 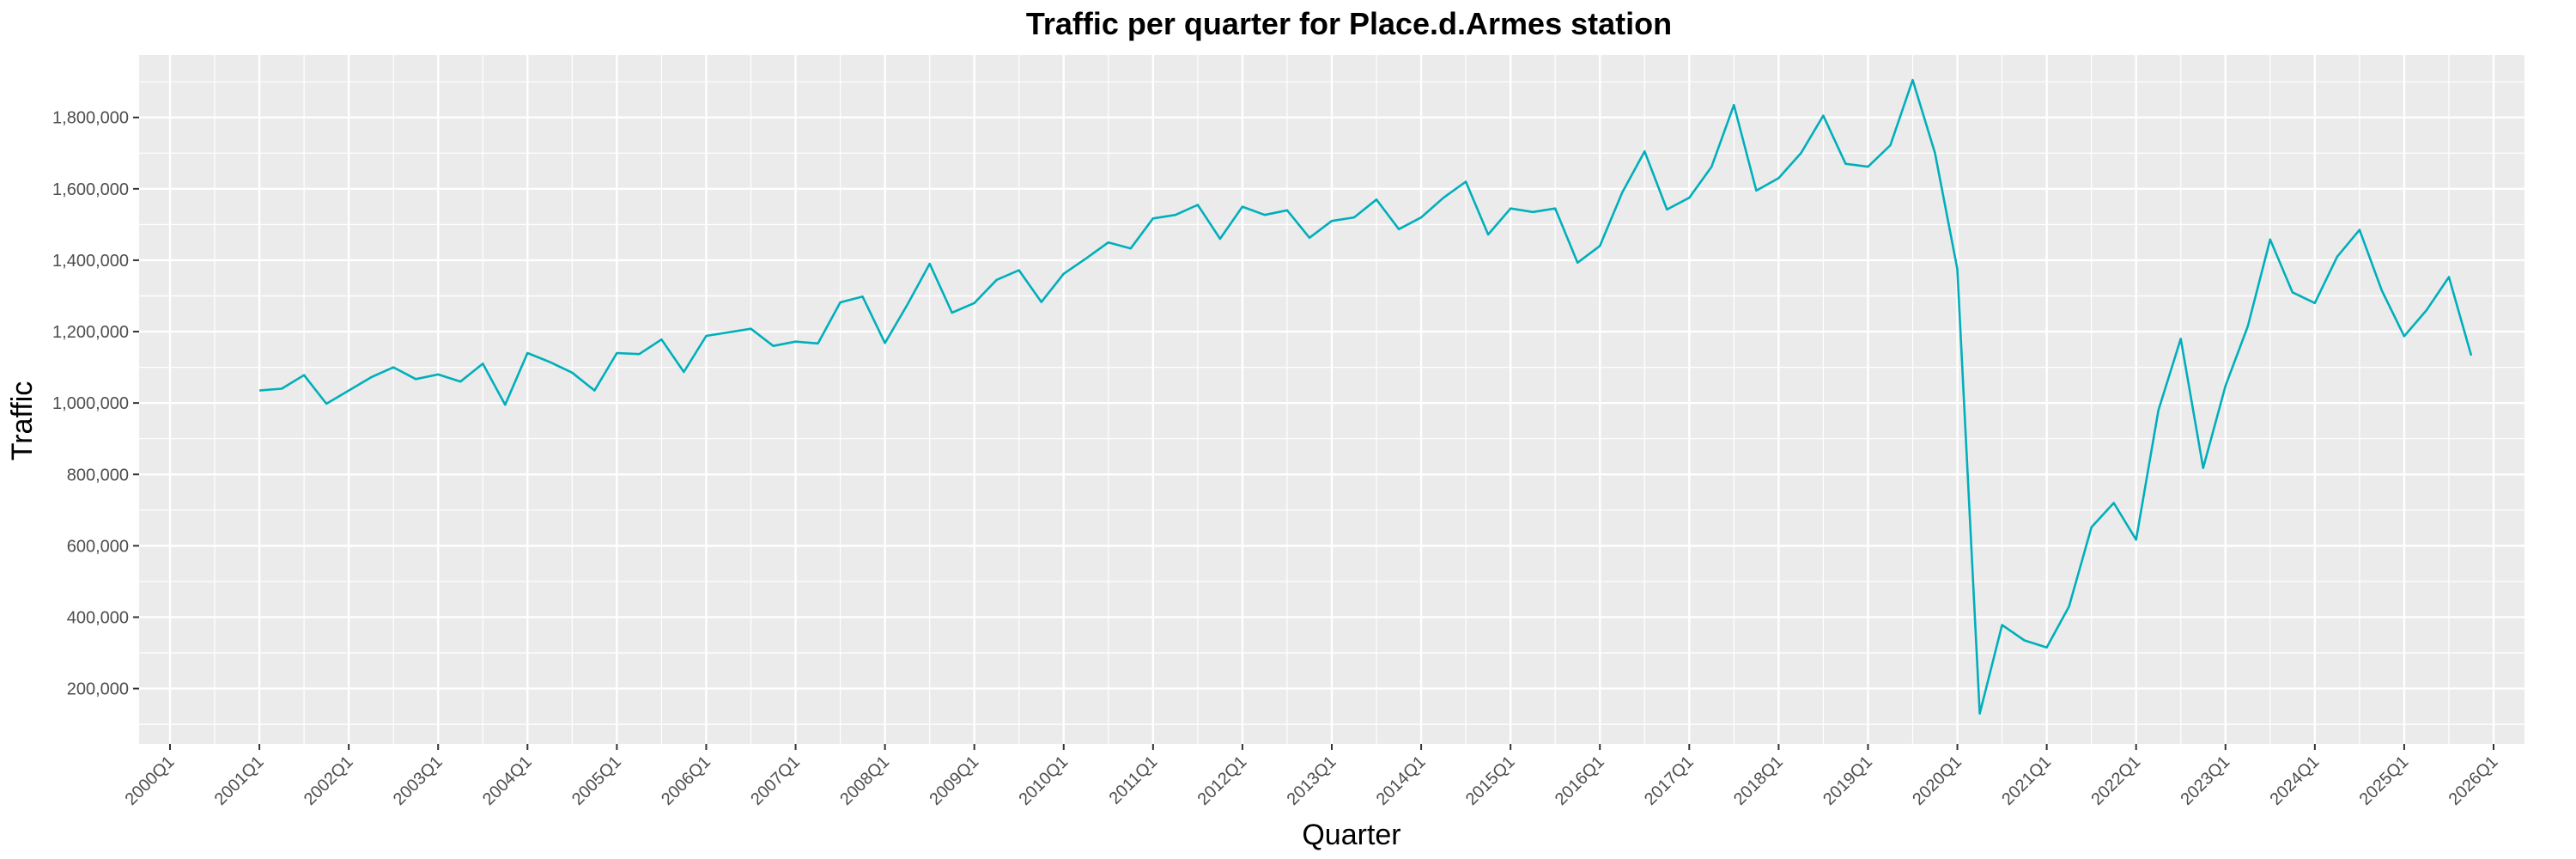 What do you see at coordinates (23, 421) in the screenshot?
I see `y-axis-title: Traffic` at bounding box center [23, 421].